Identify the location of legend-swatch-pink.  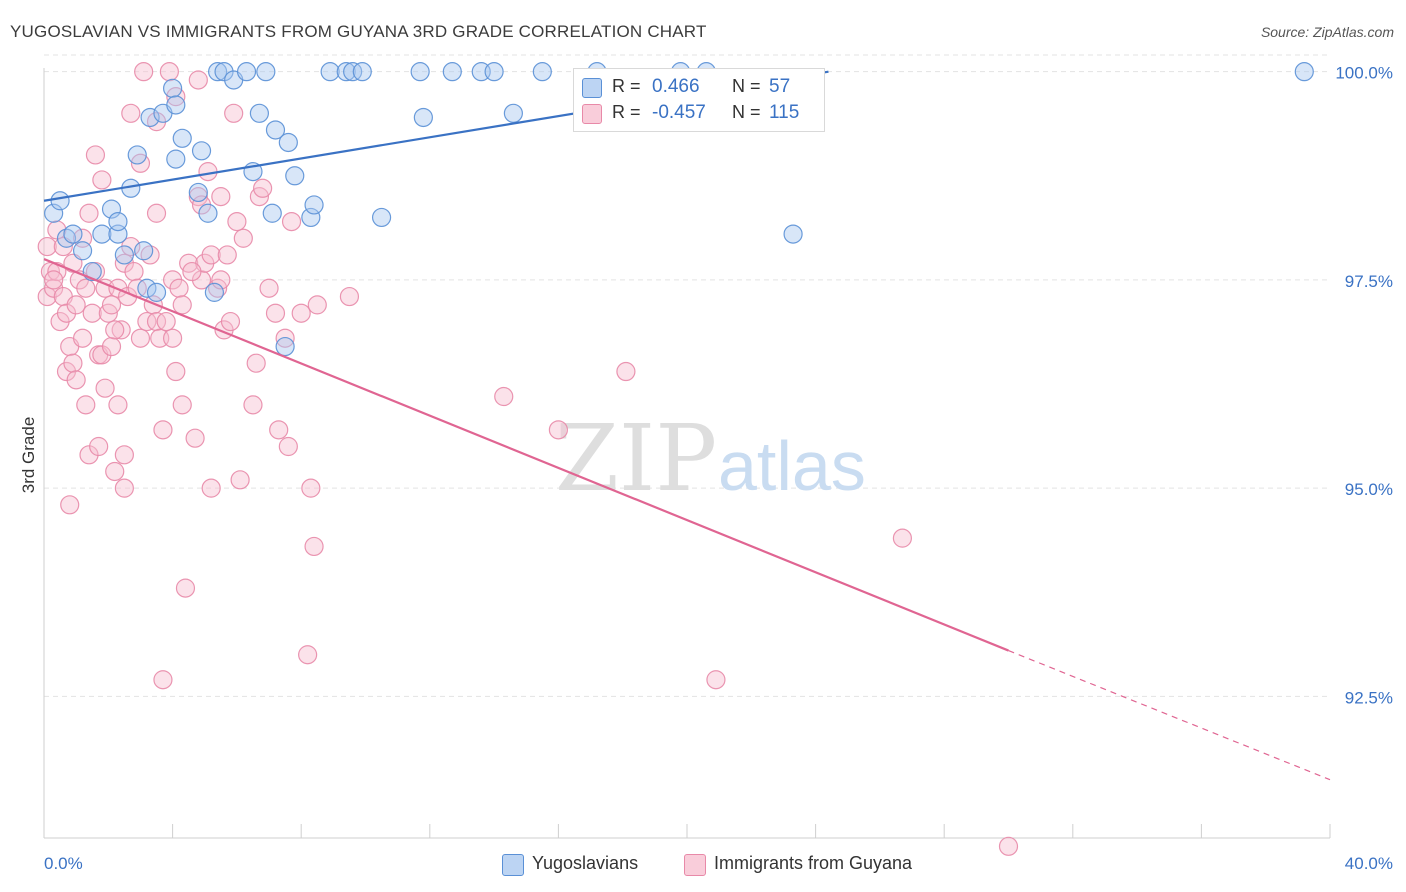
(695, 865).